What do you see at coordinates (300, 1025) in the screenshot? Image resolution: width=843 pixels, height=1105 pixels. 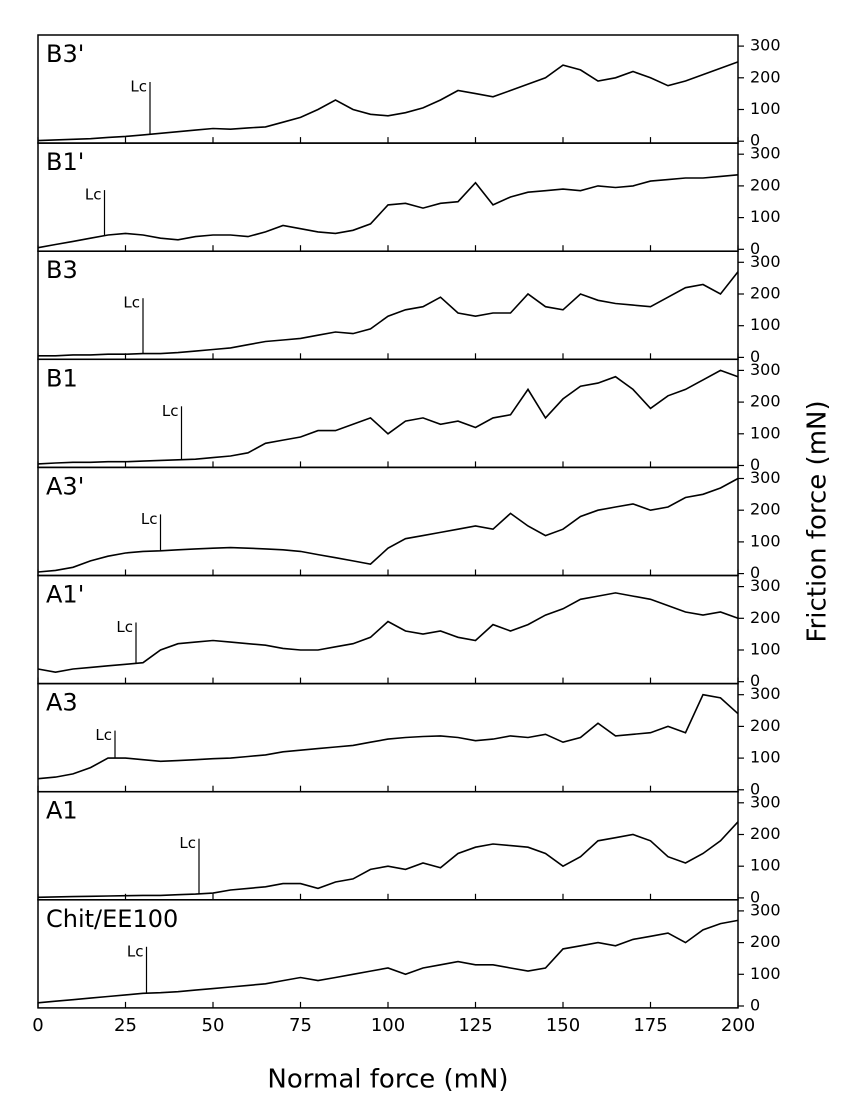 I see `x-tick-label: 75` at bounding box center [300, 1025].